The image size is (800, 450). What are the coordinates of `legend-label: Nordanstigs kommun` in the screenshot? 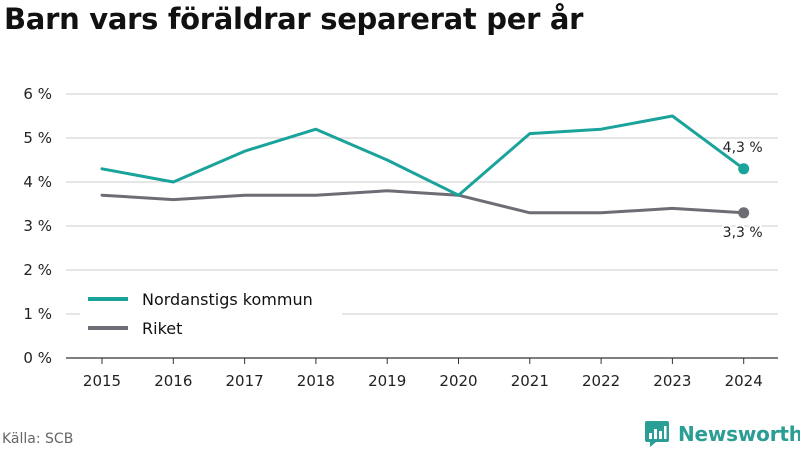 It's located at (227, 299).